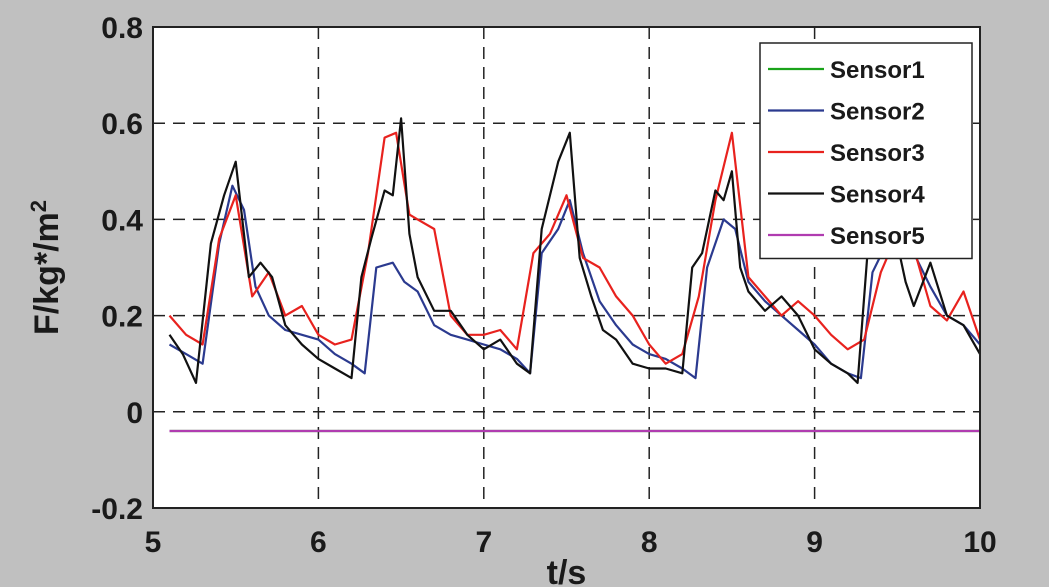 The image size is (1049, 587). I want to click on x-tick-label: 8, so click(649, 542).